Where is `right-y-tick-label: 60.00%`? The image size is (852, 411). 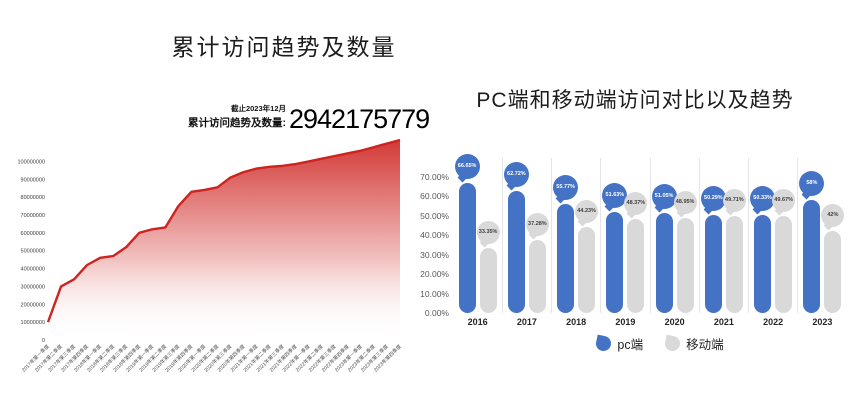
right-y-tick-label: 60.00% is located at coordinates (434, 196).